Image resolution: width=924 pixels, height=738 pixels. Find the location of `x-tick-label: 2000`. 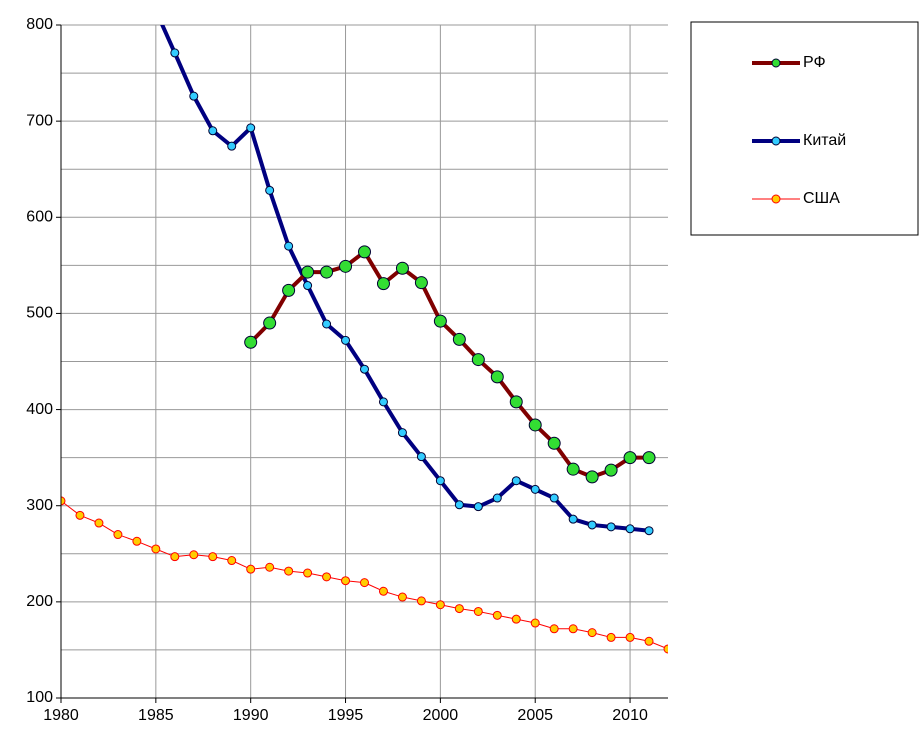

x-tick-label: 2000 is located at coordinates (441, 715).